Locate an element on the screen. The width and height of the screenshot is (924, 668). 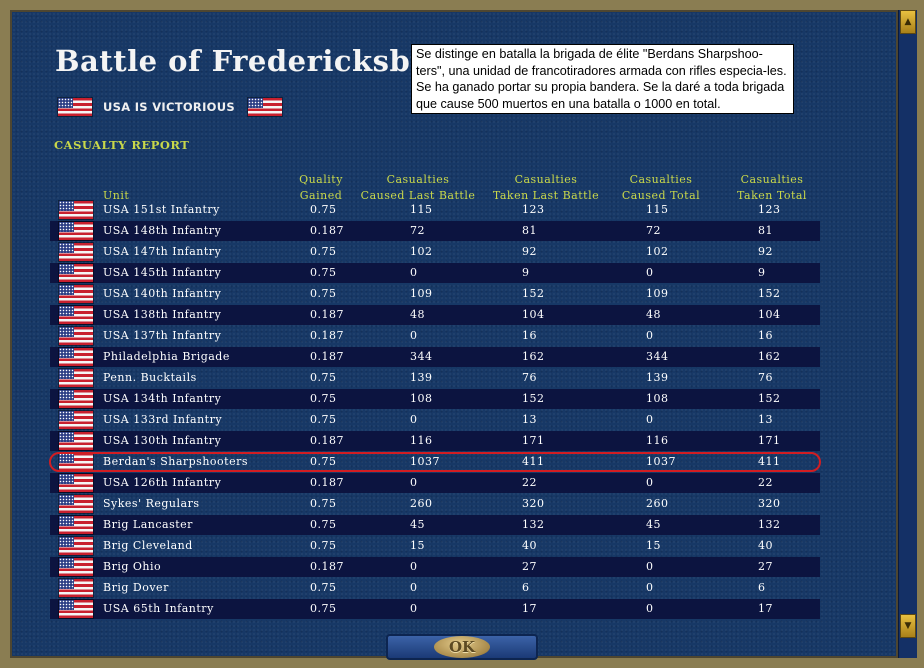
cell-taken-last: 22 is located at coordinates (529, 482).